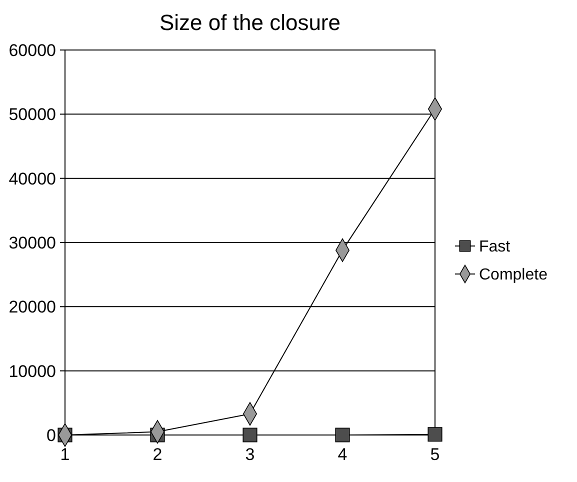 The width and height of the screenshot is (577, 482). I want to click on x-tick-label: 4, so click(343, 454).